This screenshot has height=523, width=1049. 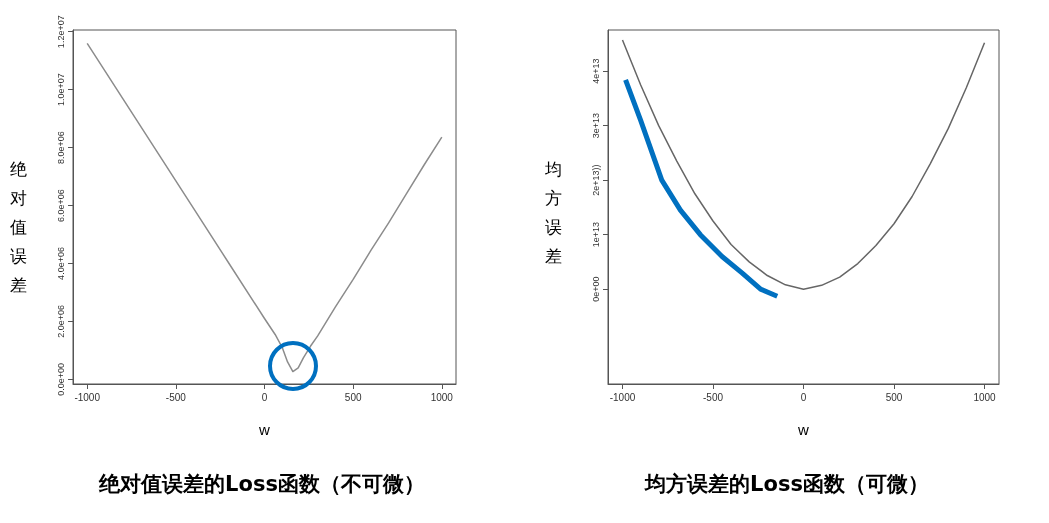 I want to click on y-tick-label: 8.0e+06, so click(x=60, y=148).